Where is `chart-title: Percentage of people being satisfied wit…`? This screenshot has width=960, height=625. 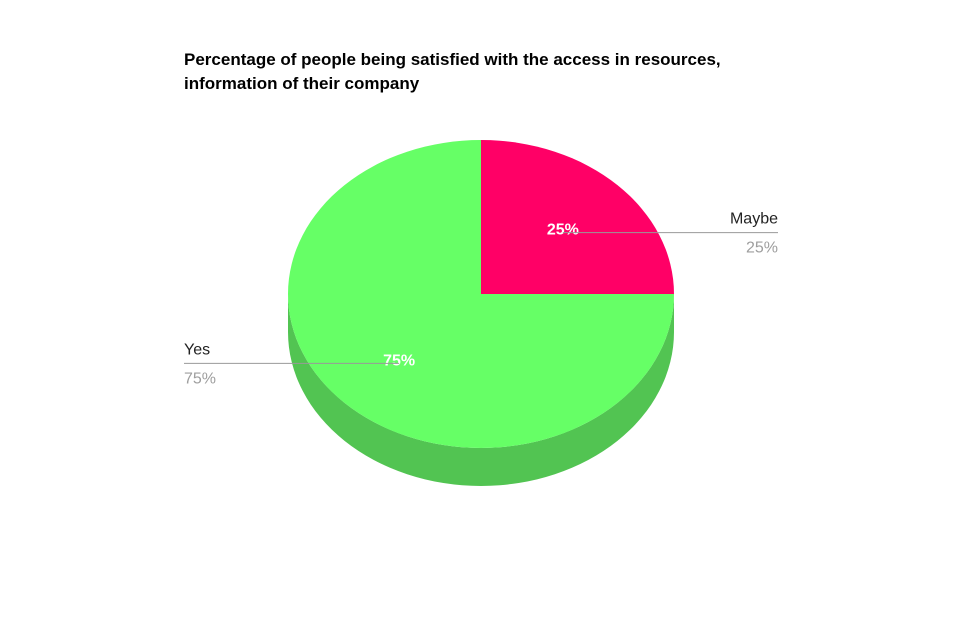 chart-title: Percentage of people being satisfied wit… is located at coordinates (452, 71).